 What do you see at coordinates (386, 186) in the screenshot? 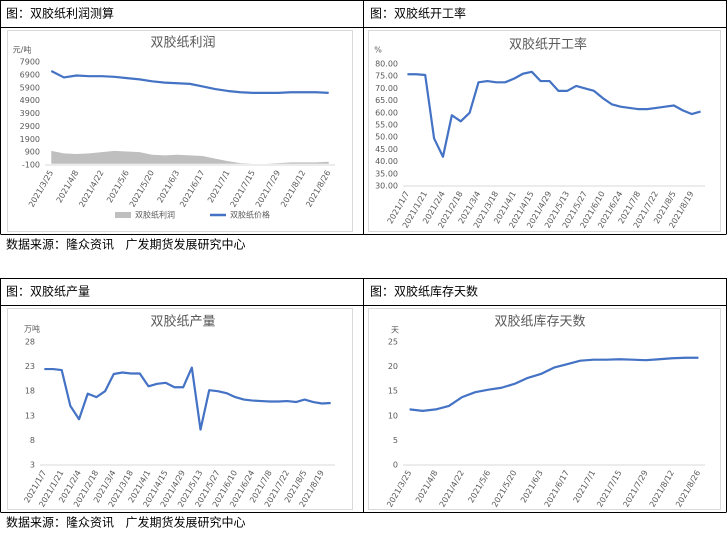
I see `y-tick-label: 30.00` at bounding box center [386, 186].